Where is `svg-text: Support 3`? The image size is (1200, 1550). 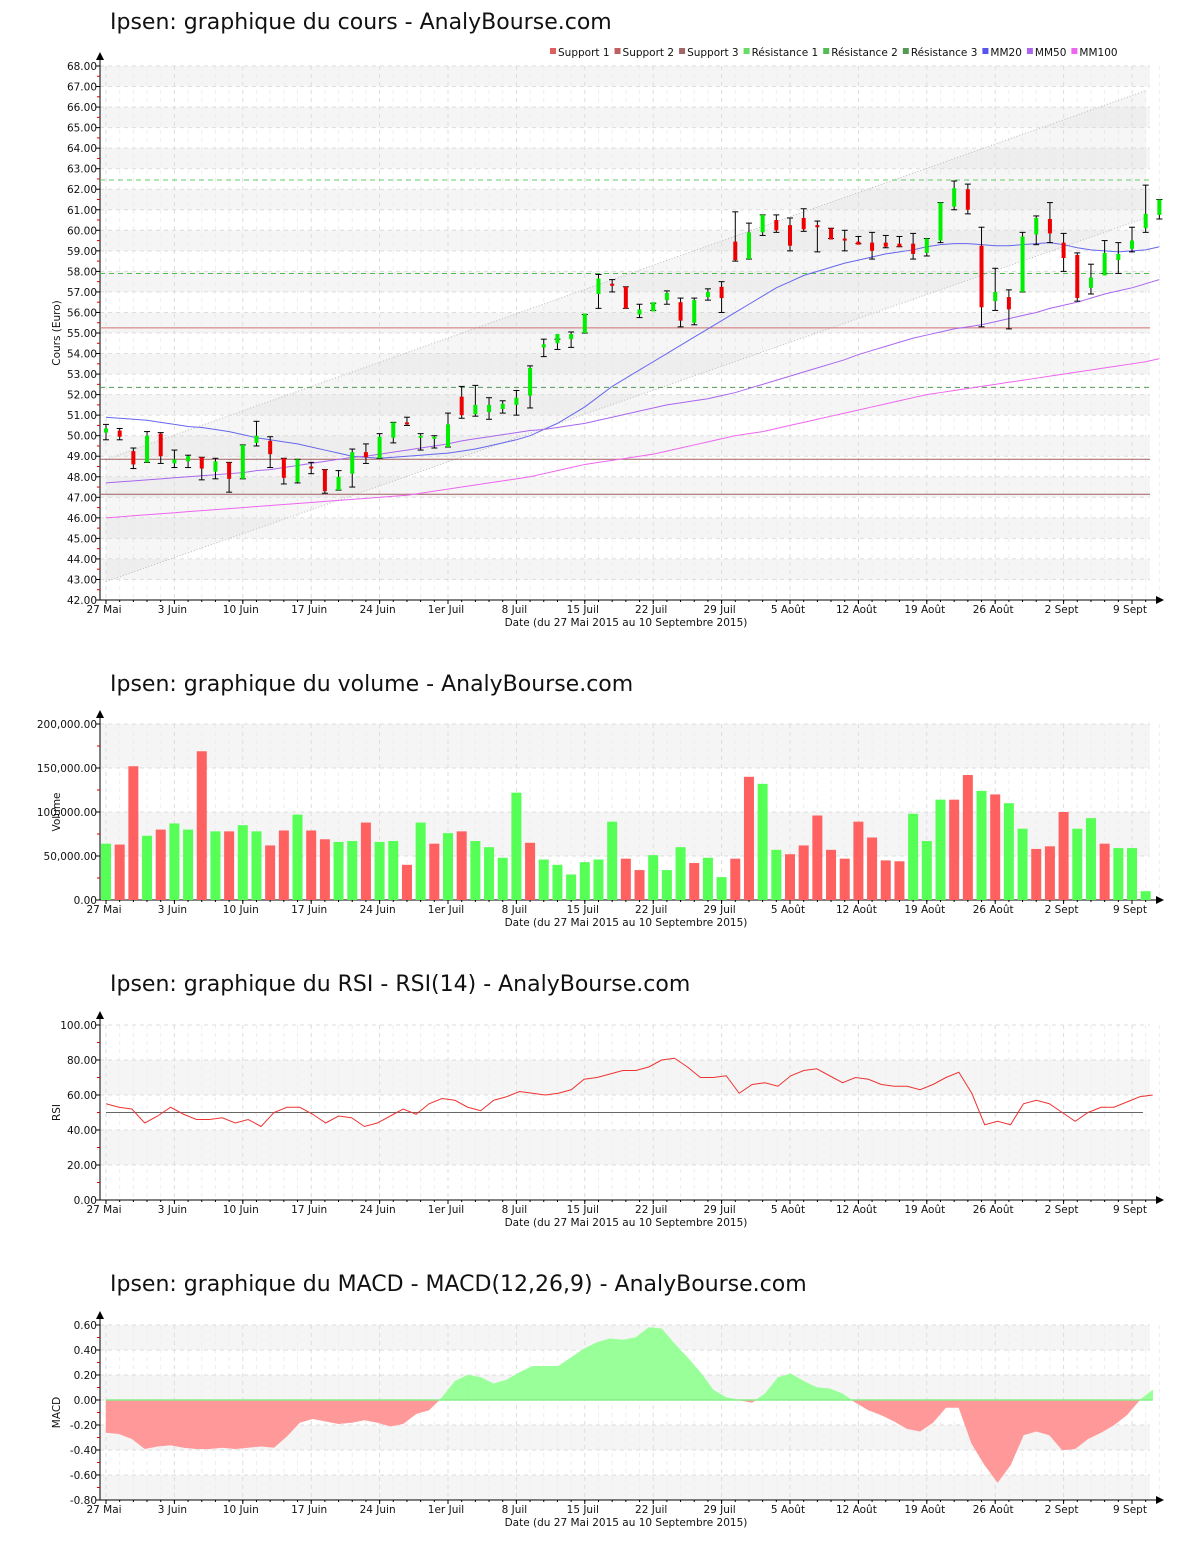
svg-text: Support 3 is located at coordinates (713, 53).